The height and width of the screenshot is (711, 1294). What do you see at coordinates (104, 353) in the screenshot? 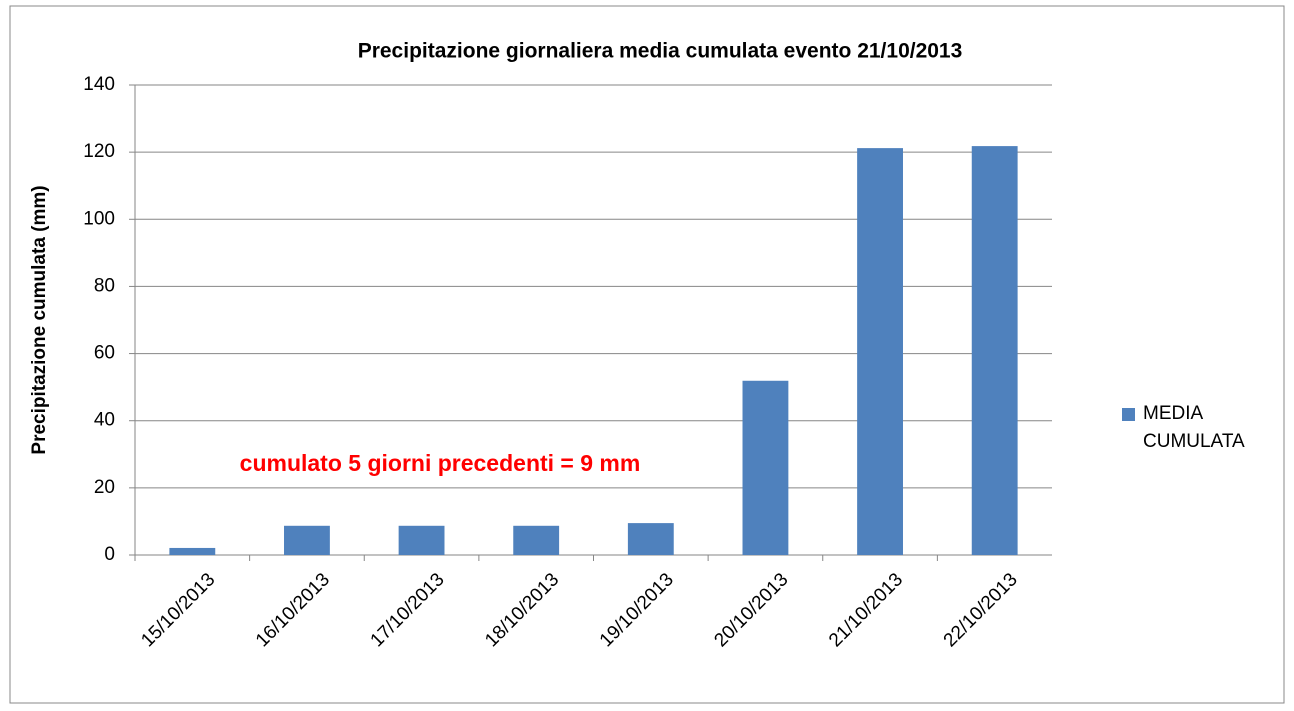
I see `y-tick-label: 60` at bounding box center [104, 353].